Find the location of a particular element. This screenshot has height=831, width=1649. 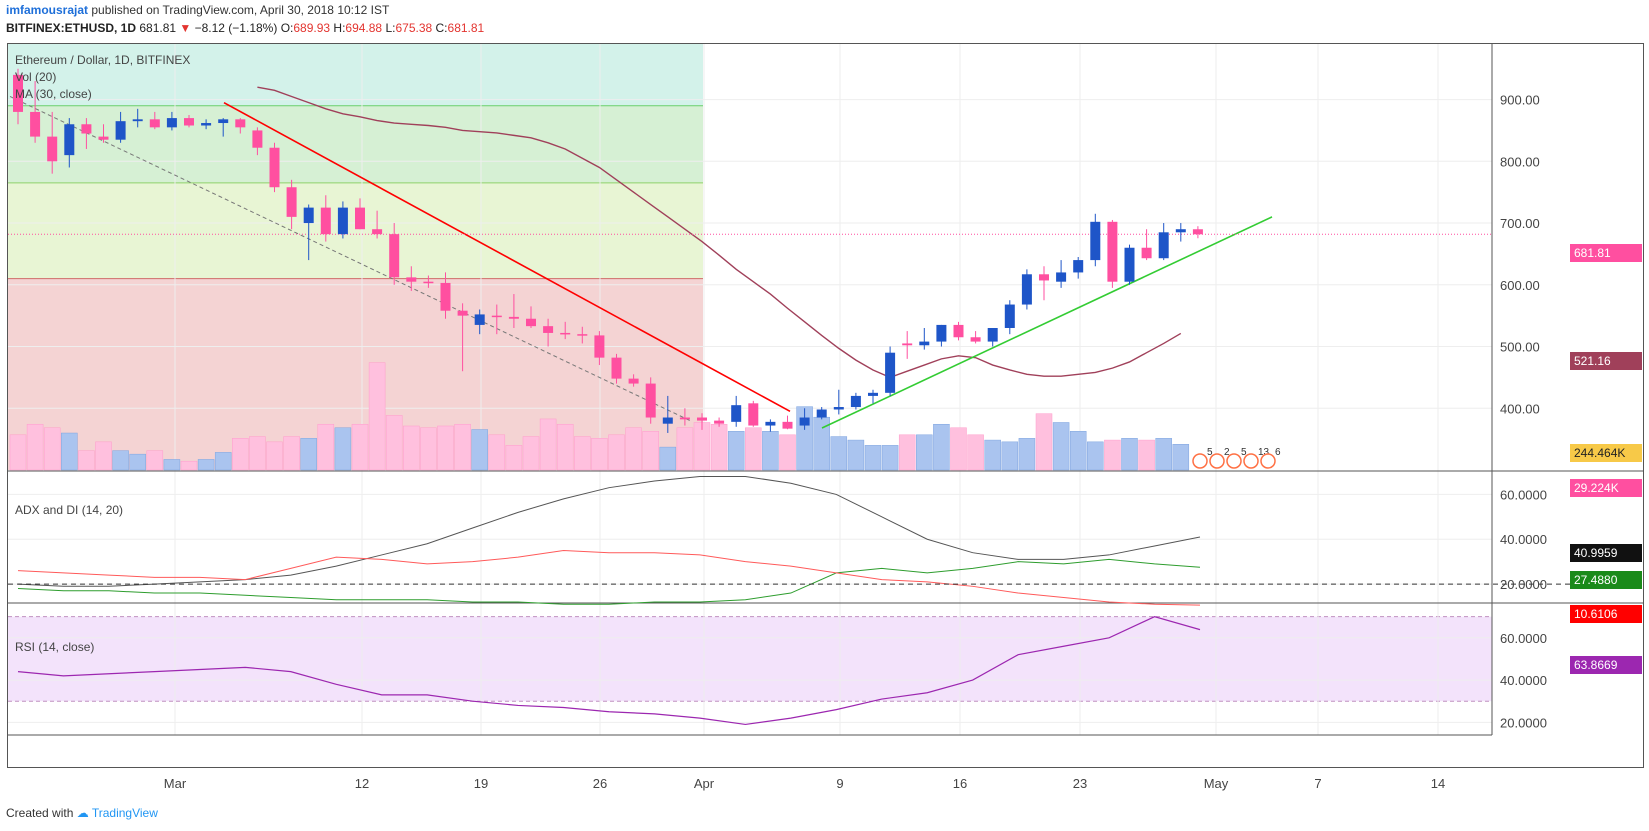

adx-pane-title: ADX and DI (14, 20) is located at coordinates (69, 510).